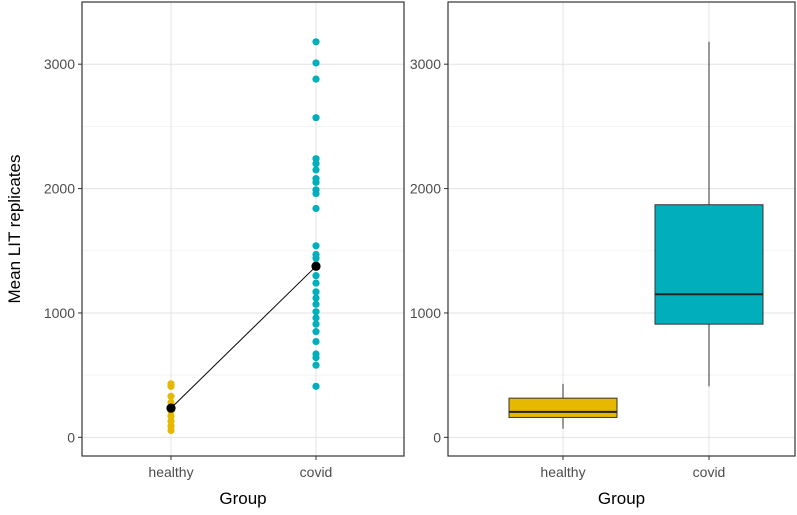 This screenshot has height=515, width=797. Describe the element at coordinates (709, 264) in the screenshot. I see `box-covid` at that location.